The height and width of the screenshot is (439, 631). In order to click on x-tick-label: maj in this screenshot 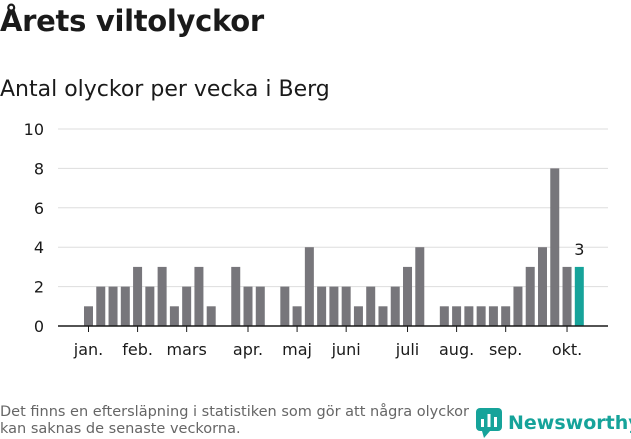, I will do `click(297, 349)`.